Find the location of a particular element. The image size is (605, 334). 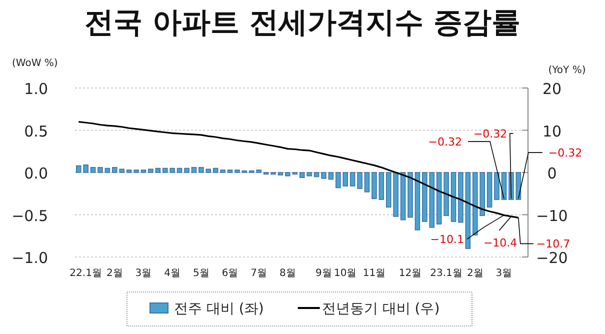

y2-tick-label: 0 is located at coordinates (552, 173).